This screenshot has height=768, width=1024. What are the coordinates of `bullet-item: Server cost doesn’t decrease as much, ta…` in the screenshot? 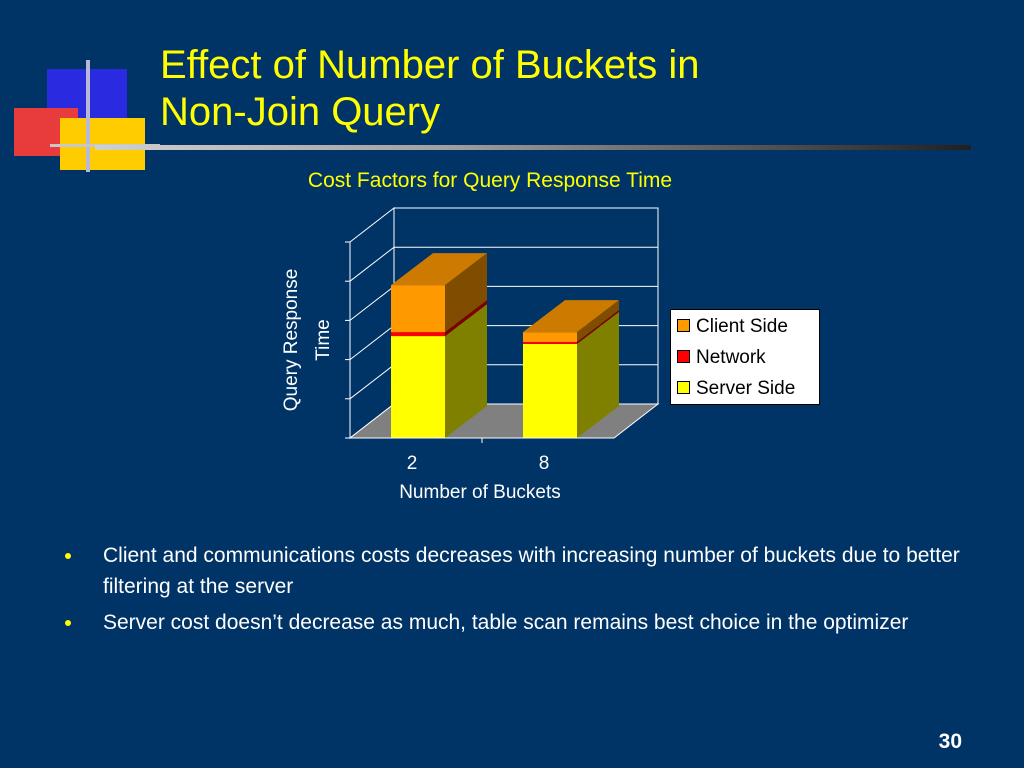 It's located at (532, 622).